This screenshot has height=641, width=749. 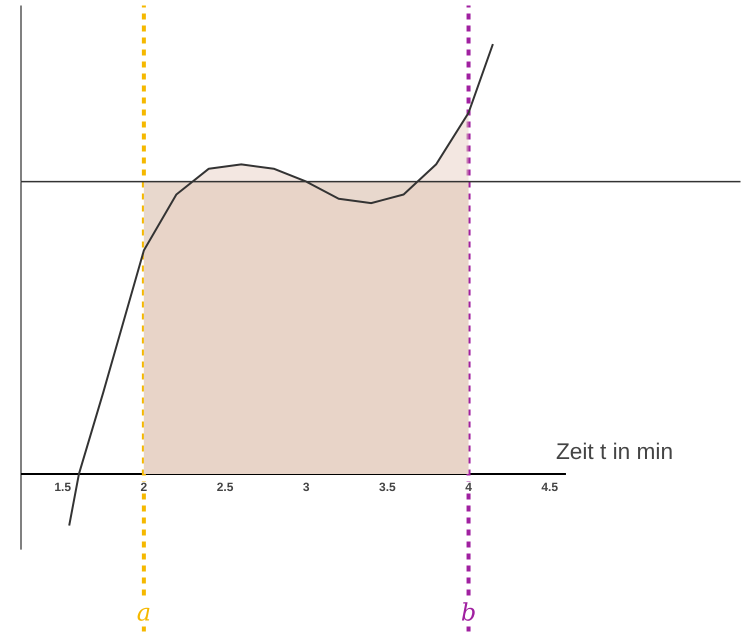 What do you see at coordinates (549, 487) in the screenshot?
I see `x-tick-label: 4.5` at bounding box center [549, 487].